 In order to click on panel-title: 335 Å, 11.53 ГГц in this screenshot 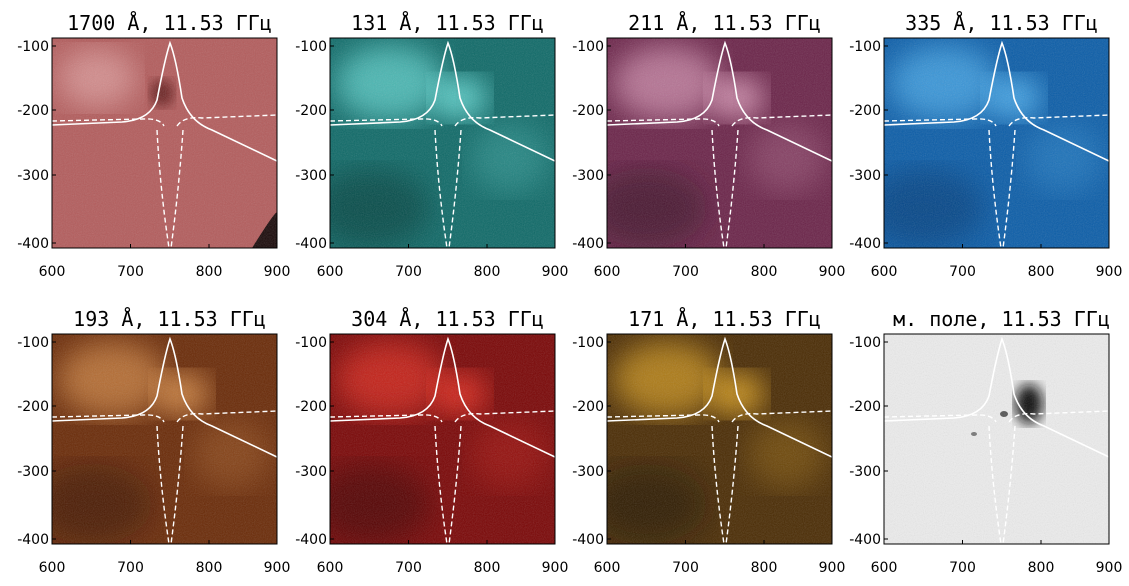, I will do `click(1001, 23)`.